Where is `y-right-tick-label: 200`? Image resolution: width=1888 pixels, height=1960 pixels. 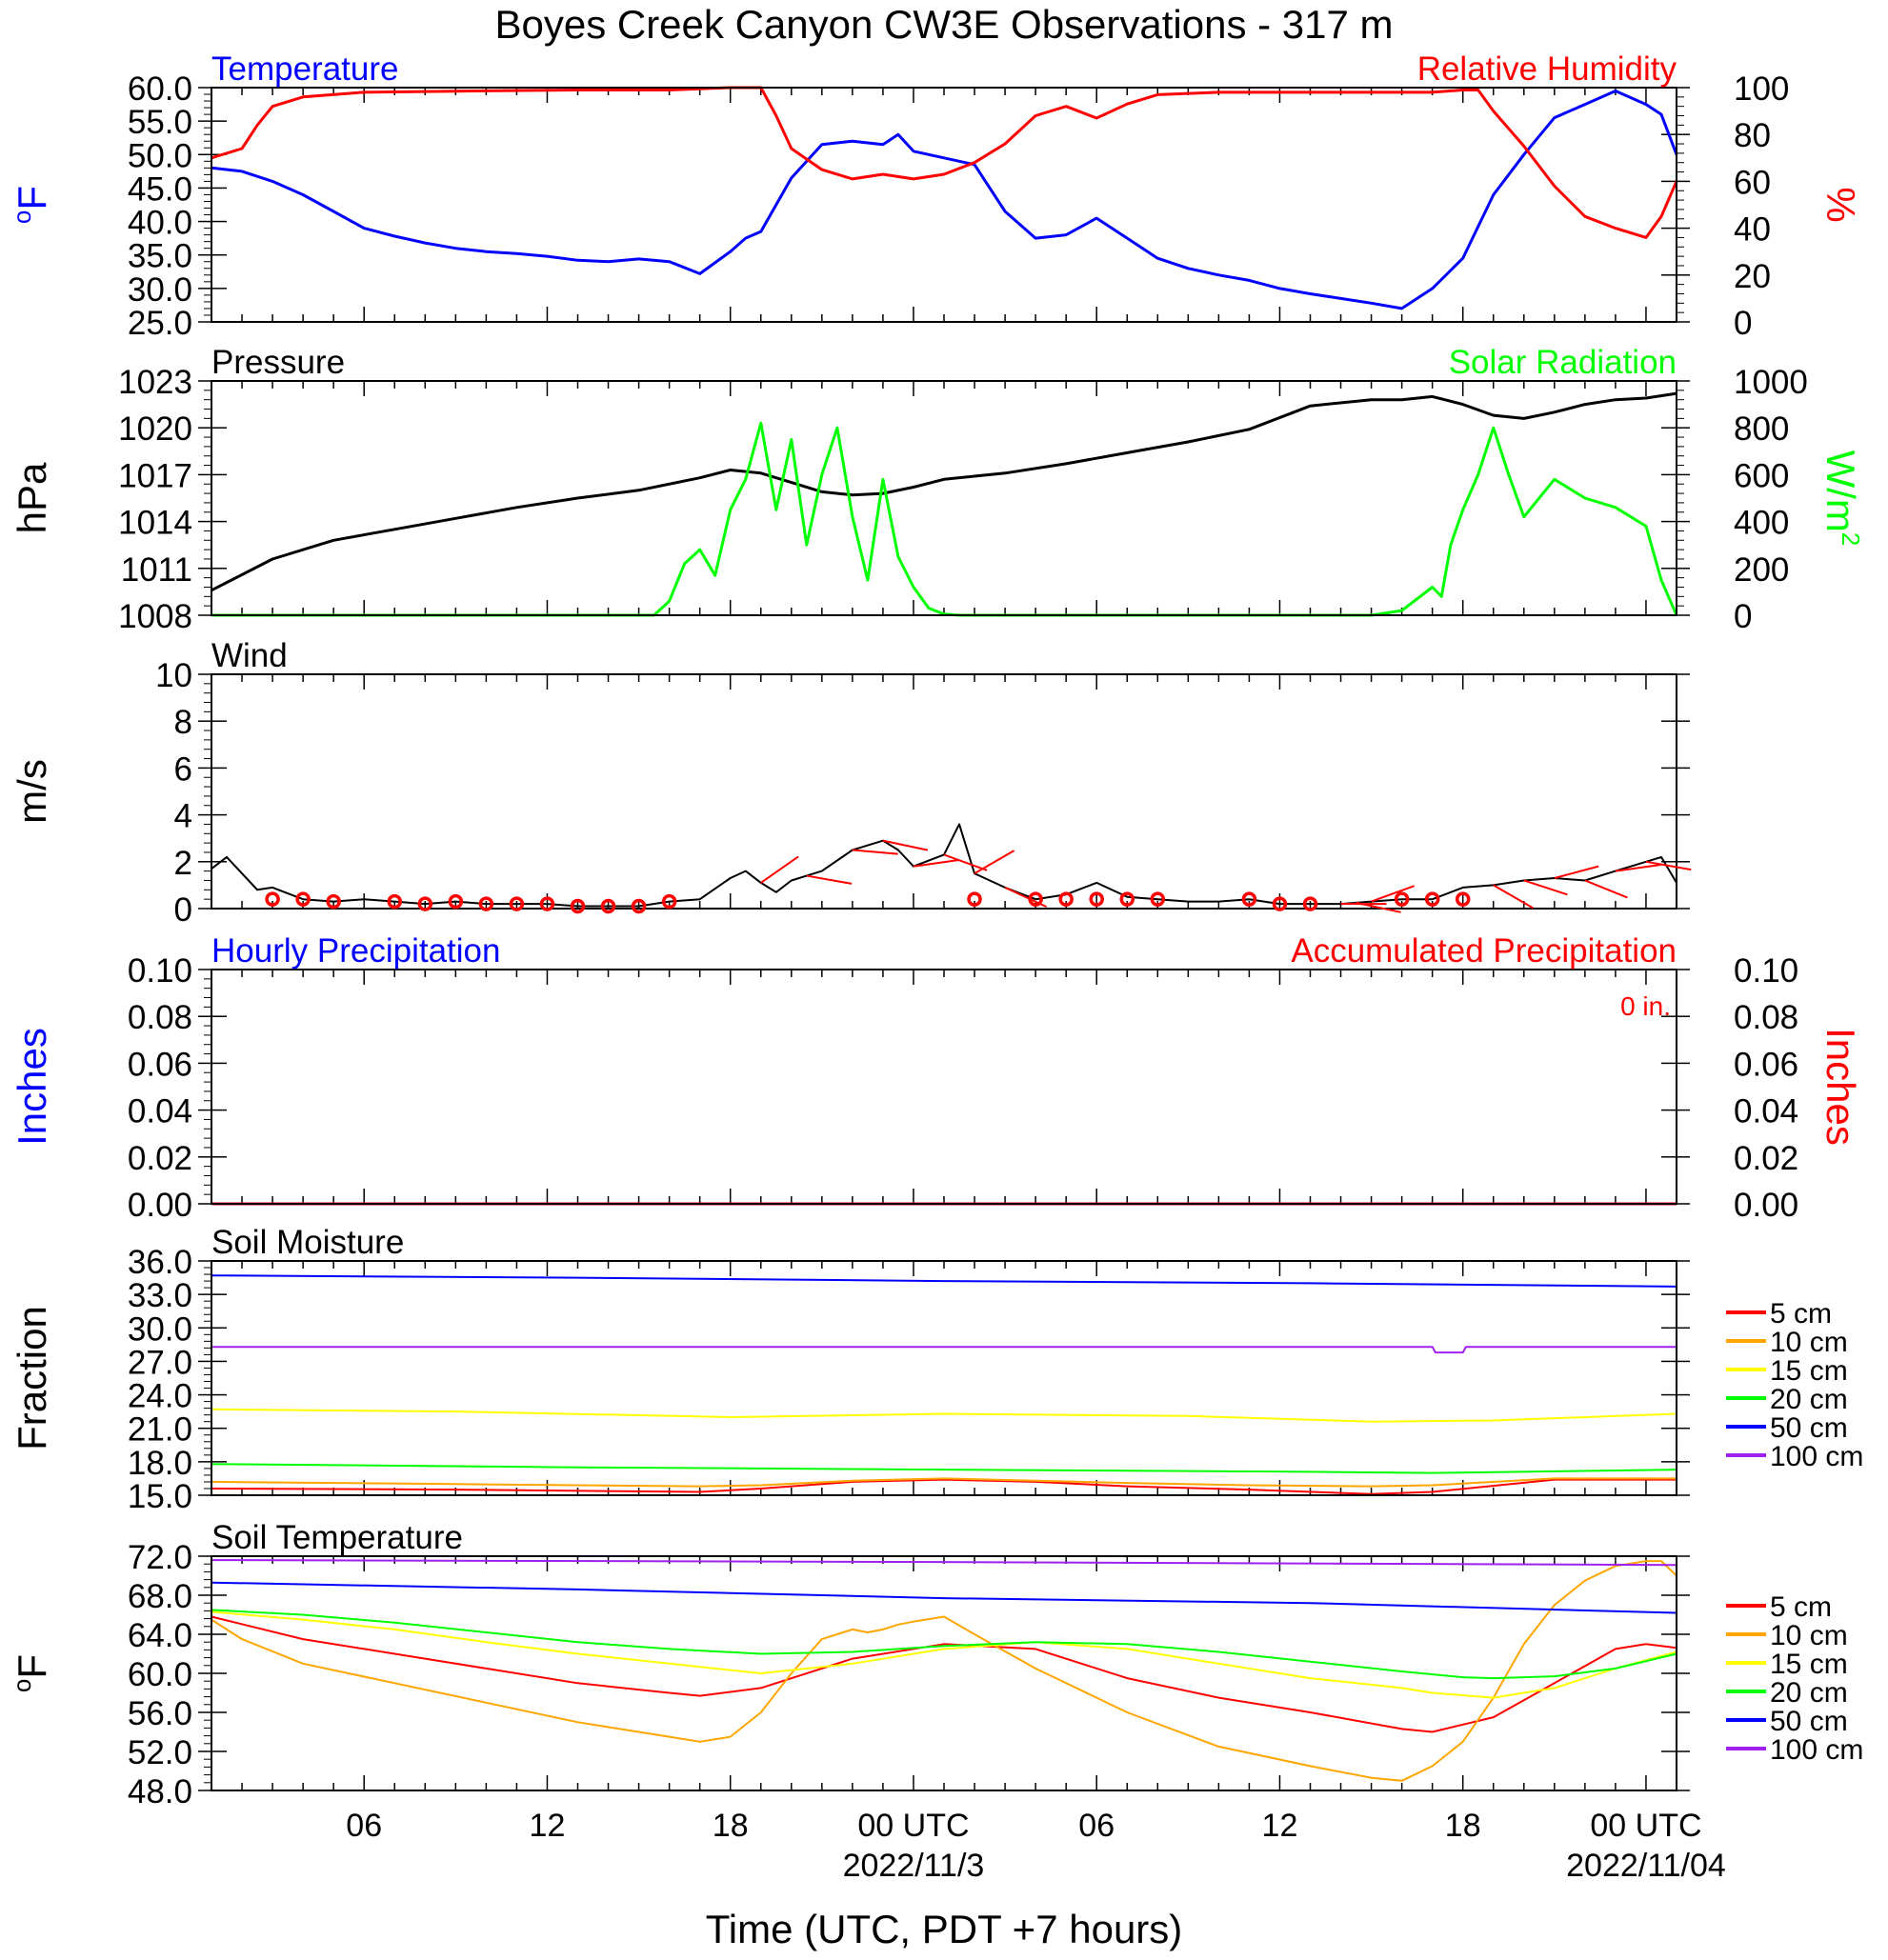
y-right-tick-label: 200 is located at coordinates (1761, 570).